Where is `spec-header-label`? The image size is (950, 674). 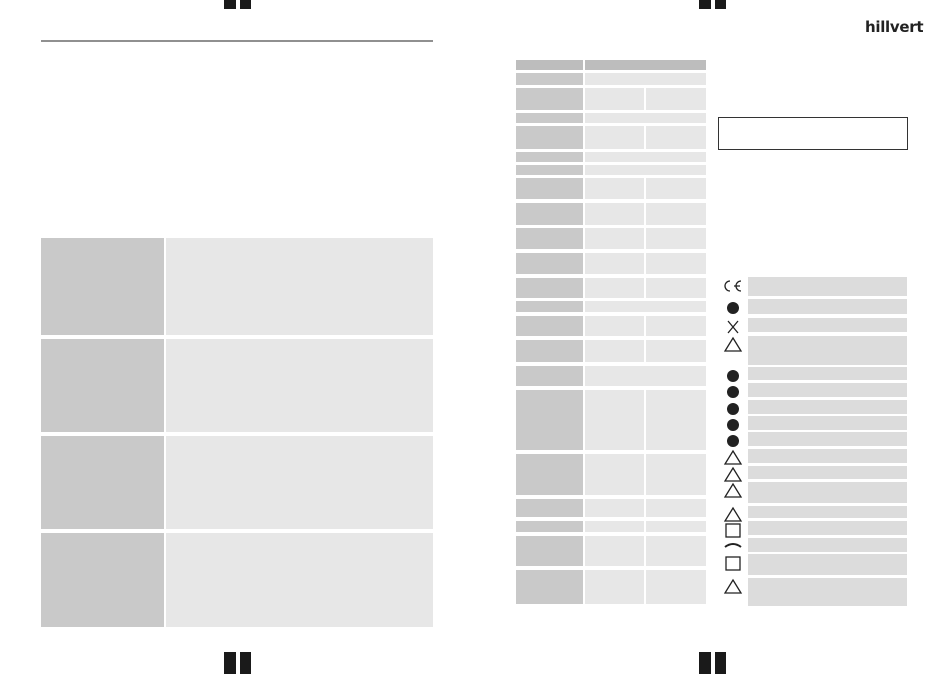 spec-header-label is located at coordinates (549, 65).